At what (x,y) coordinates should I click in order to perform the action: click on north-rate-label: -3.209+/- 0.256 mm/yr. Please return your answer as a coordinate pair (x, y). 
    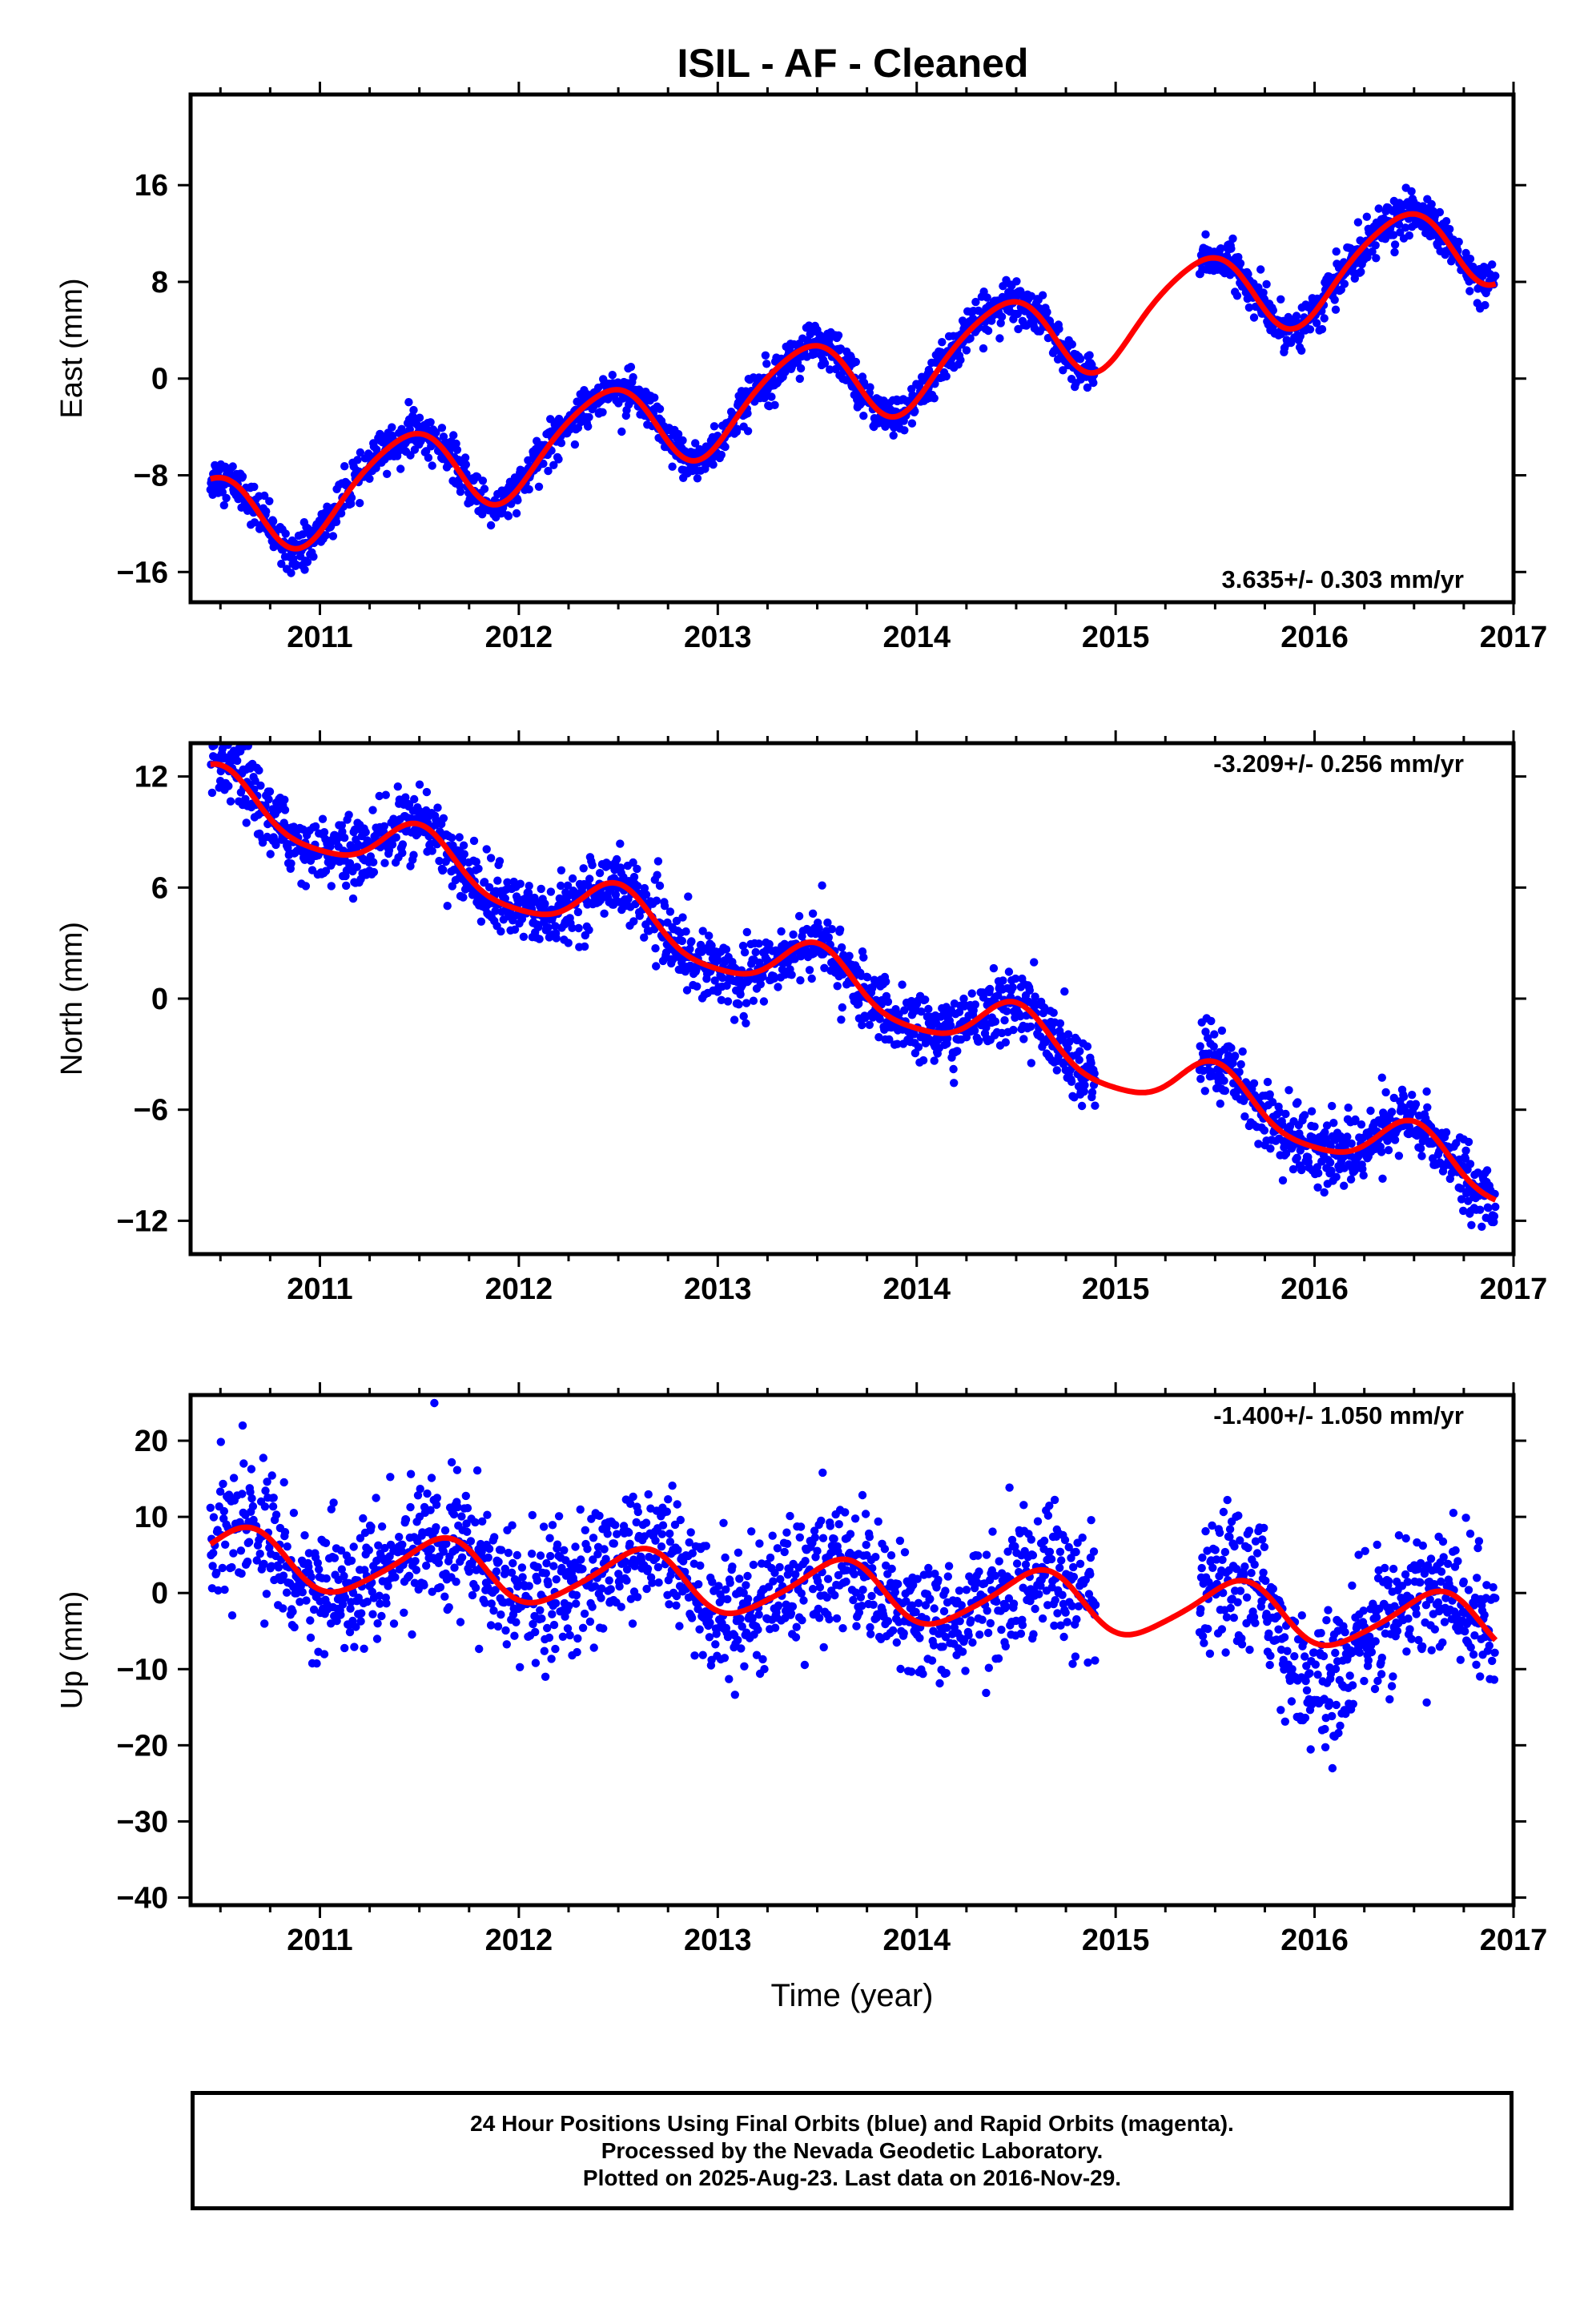
    Looking at the image, I should click on (1338, 764).